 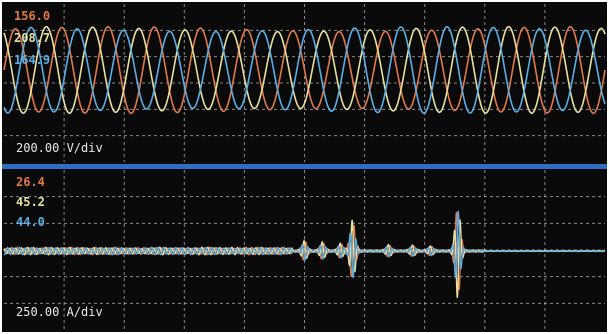 I want to click on current-readout-phase-a: 26.4, so click(x=30, y=182).